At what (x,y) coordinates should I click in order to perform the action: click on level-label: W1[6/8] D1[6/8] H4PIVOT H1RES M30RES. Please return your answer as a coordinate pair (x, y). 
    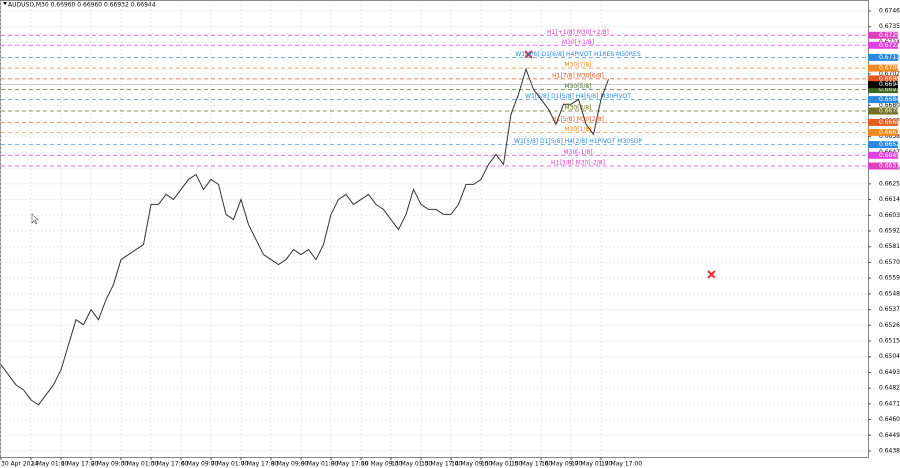
    Looking at the image, I should click on (577, 54).